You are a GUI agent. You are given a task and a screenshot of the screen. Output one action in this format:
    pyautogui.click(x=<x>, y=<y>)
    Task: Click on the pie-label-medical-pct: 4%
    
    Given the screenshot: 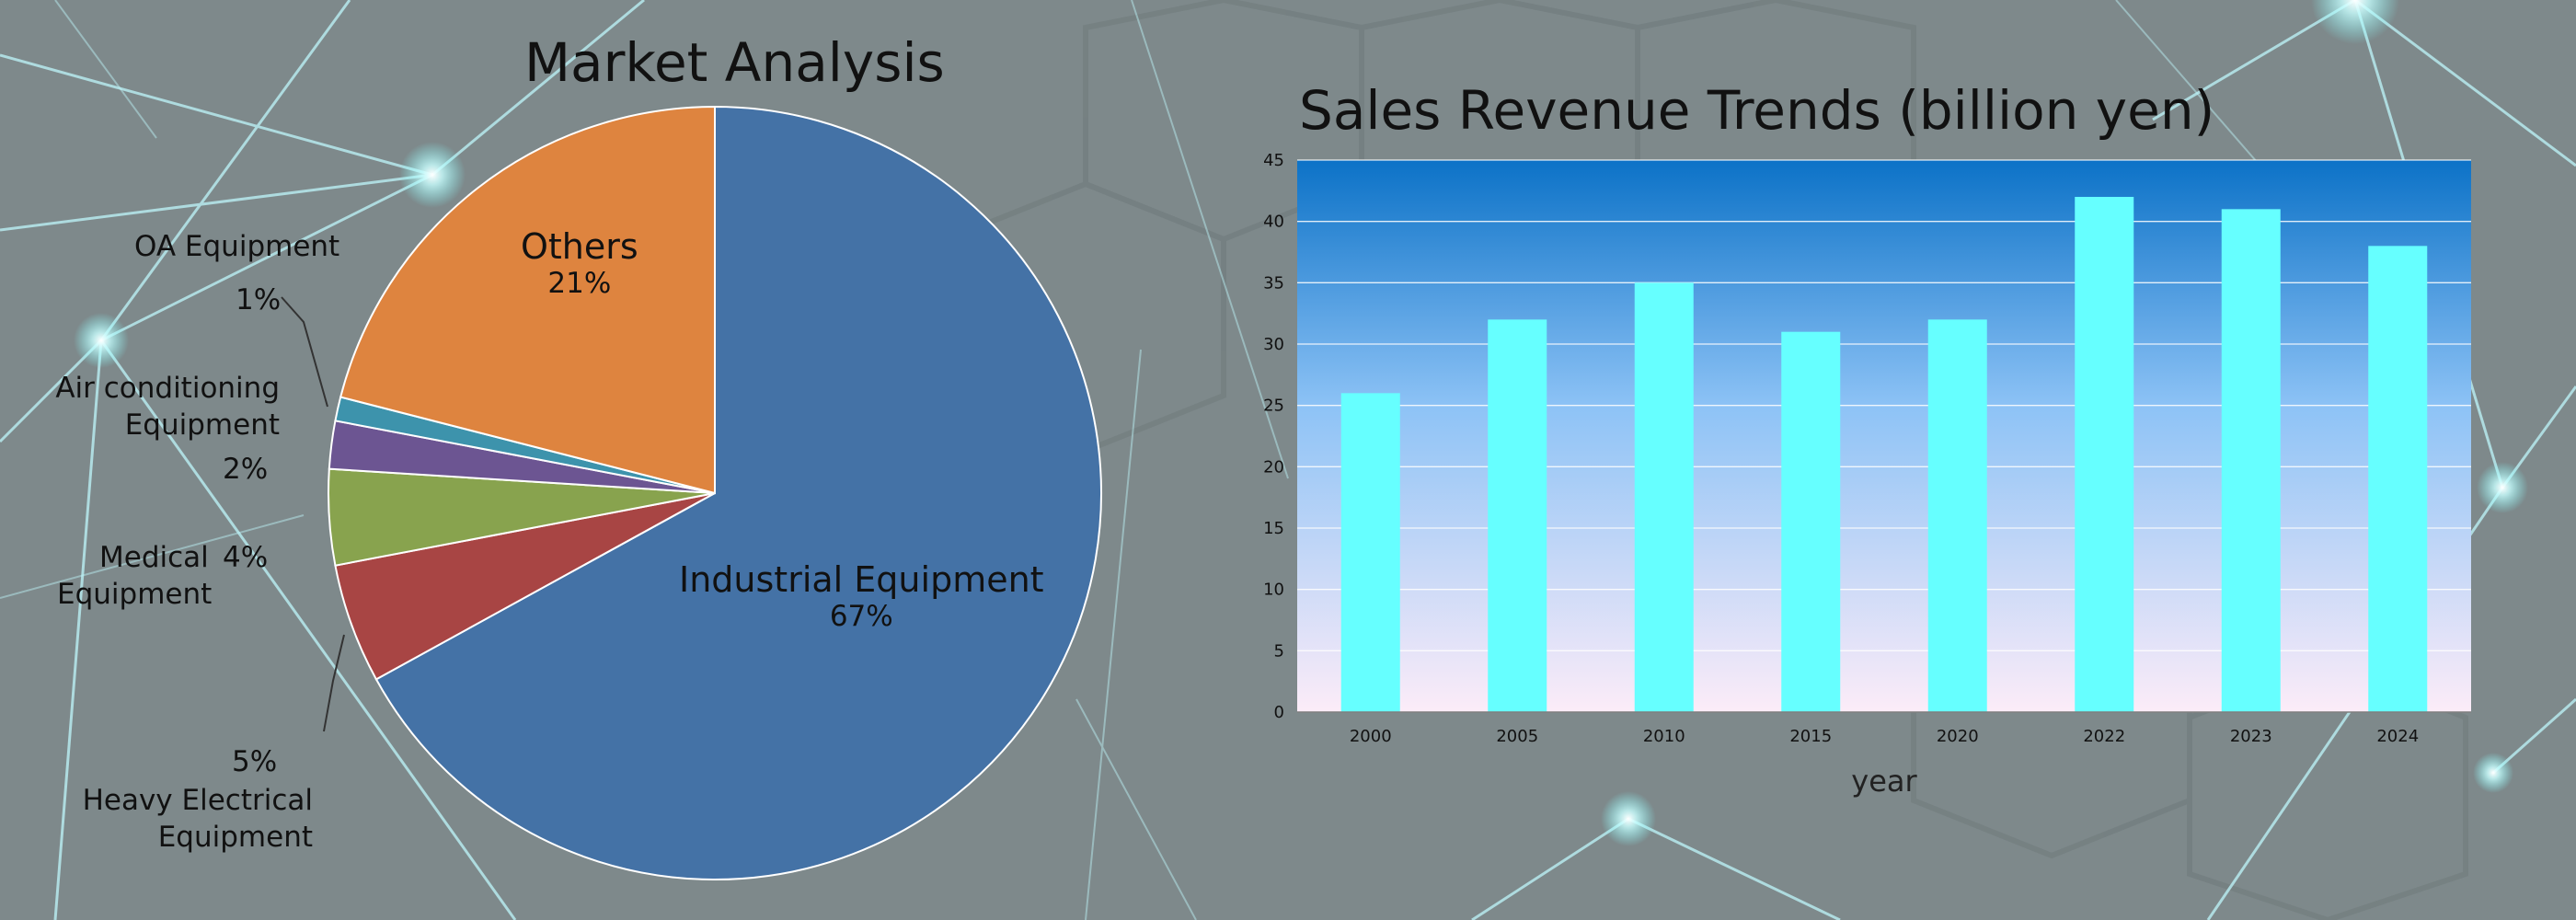 What is the action you would take?
    pyautogui.click(x=246, y=557)
    